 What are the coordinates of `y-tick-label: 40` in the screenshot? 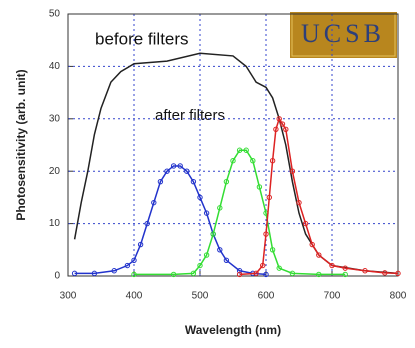 It's located at (55, 66).